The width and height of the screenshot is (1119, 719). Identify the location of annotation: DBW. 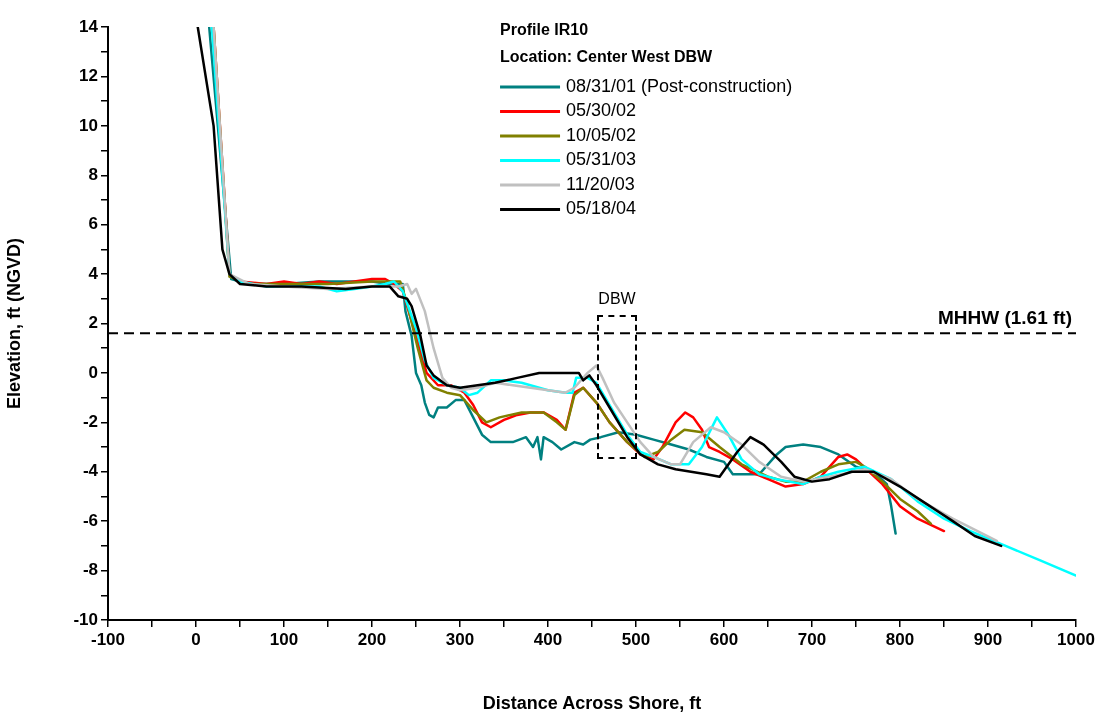
(617, 299).